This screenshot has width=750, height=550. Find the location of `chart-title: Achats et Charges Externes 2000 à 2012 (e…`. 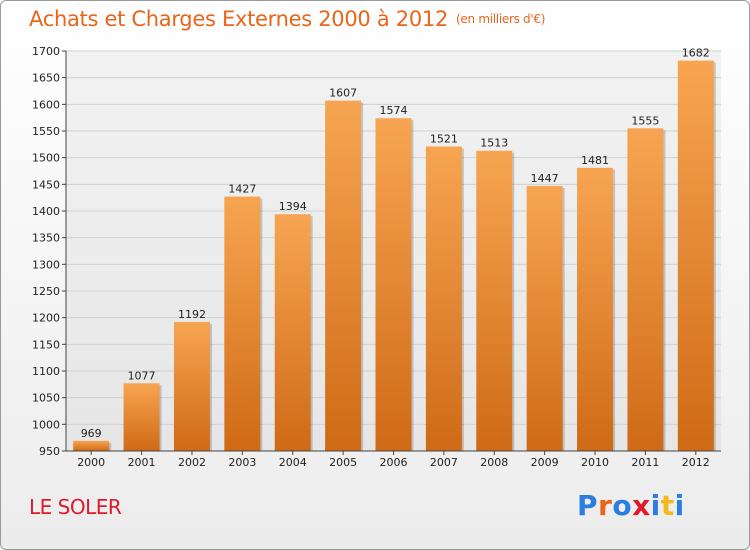

chart-title: Achats et Charges Externes 2000 à 2012 (e… is located at coordinates (287, 19).